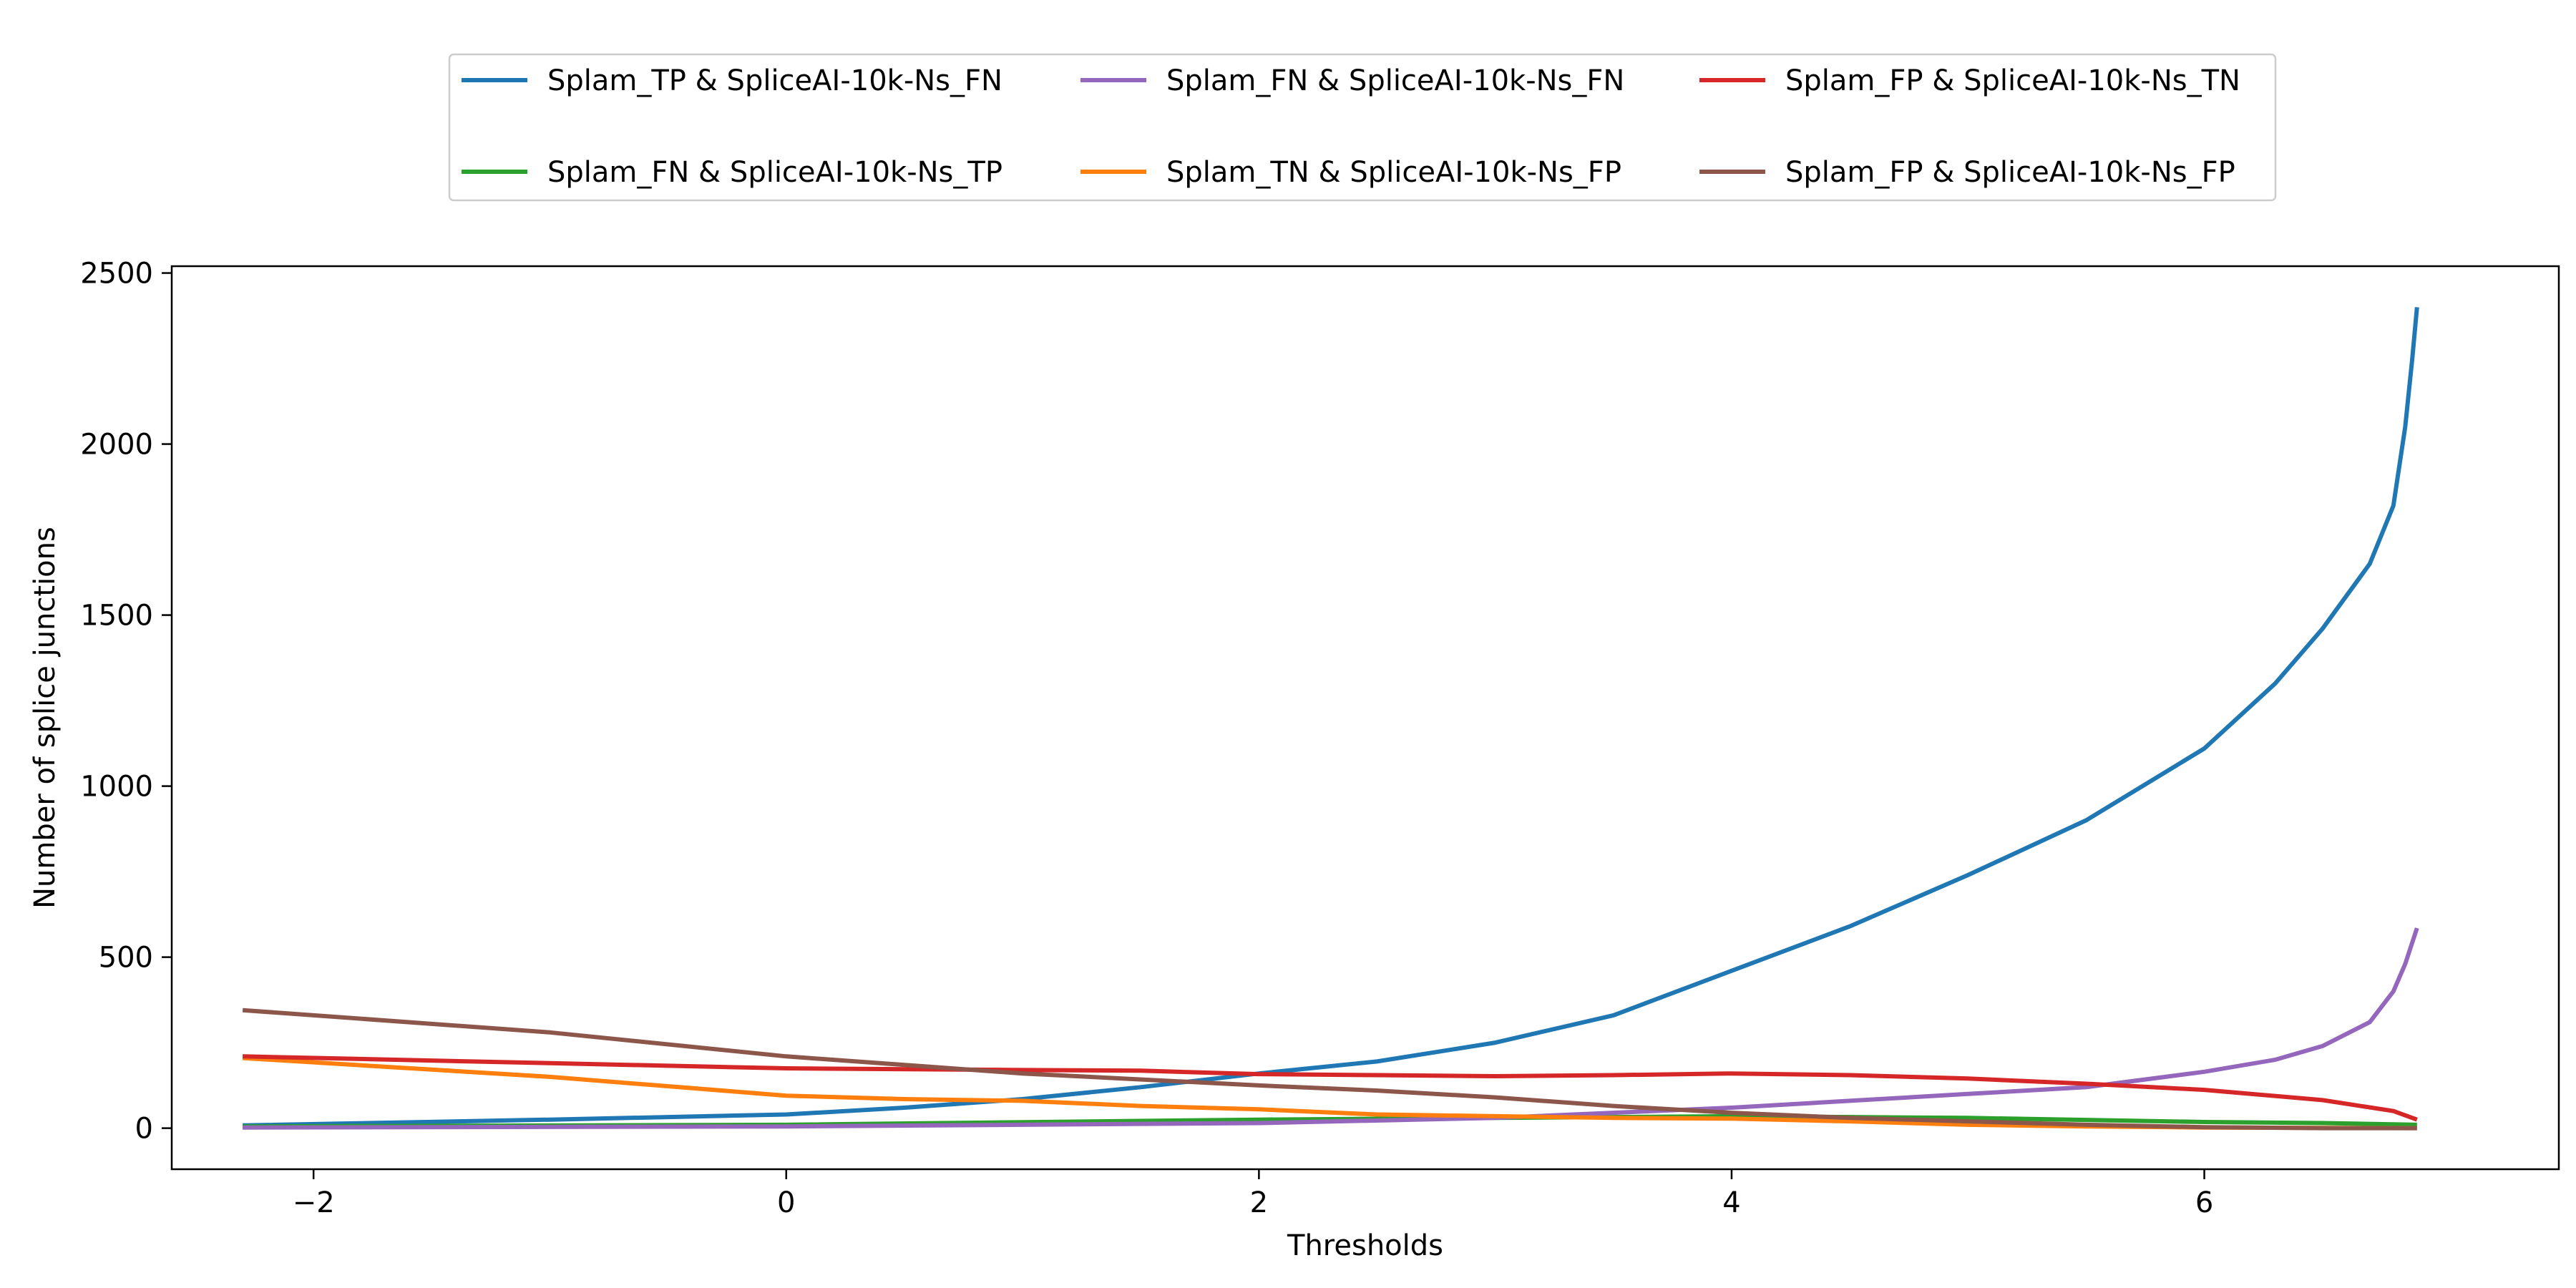 This screenshot has height=1288, width=2576. What do you see at coordinates (786, 1202) in the screenshot?
I see `x-tick-label: 0` at bounding box center [786, 1202].